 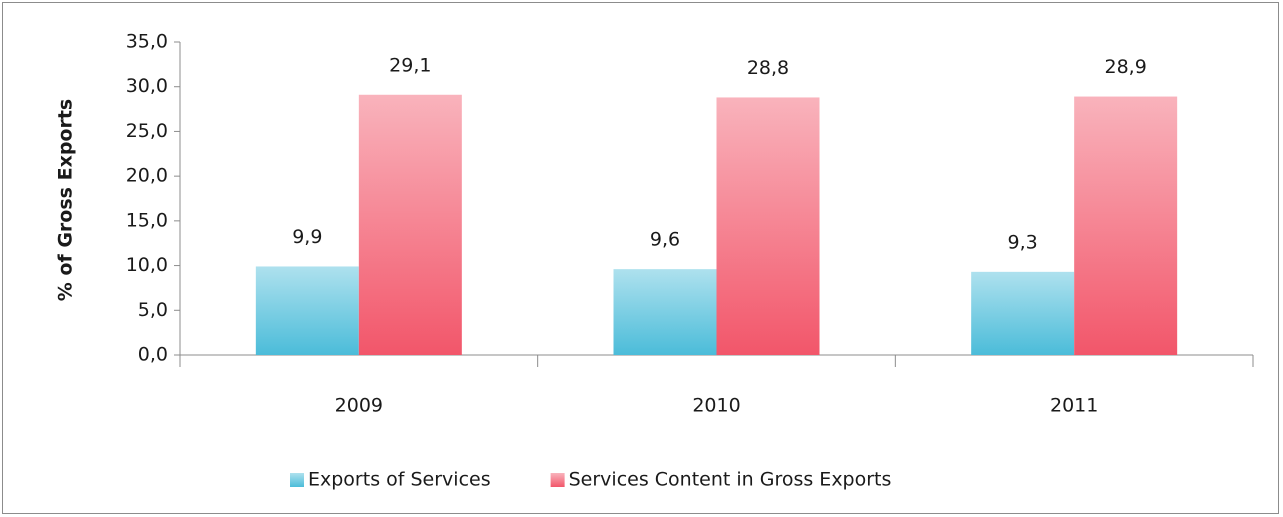 What do you see at coordinates (147, 220) in the screenshot?
I see `y-tick-label: 15,0` at bounding box center [147, 220].